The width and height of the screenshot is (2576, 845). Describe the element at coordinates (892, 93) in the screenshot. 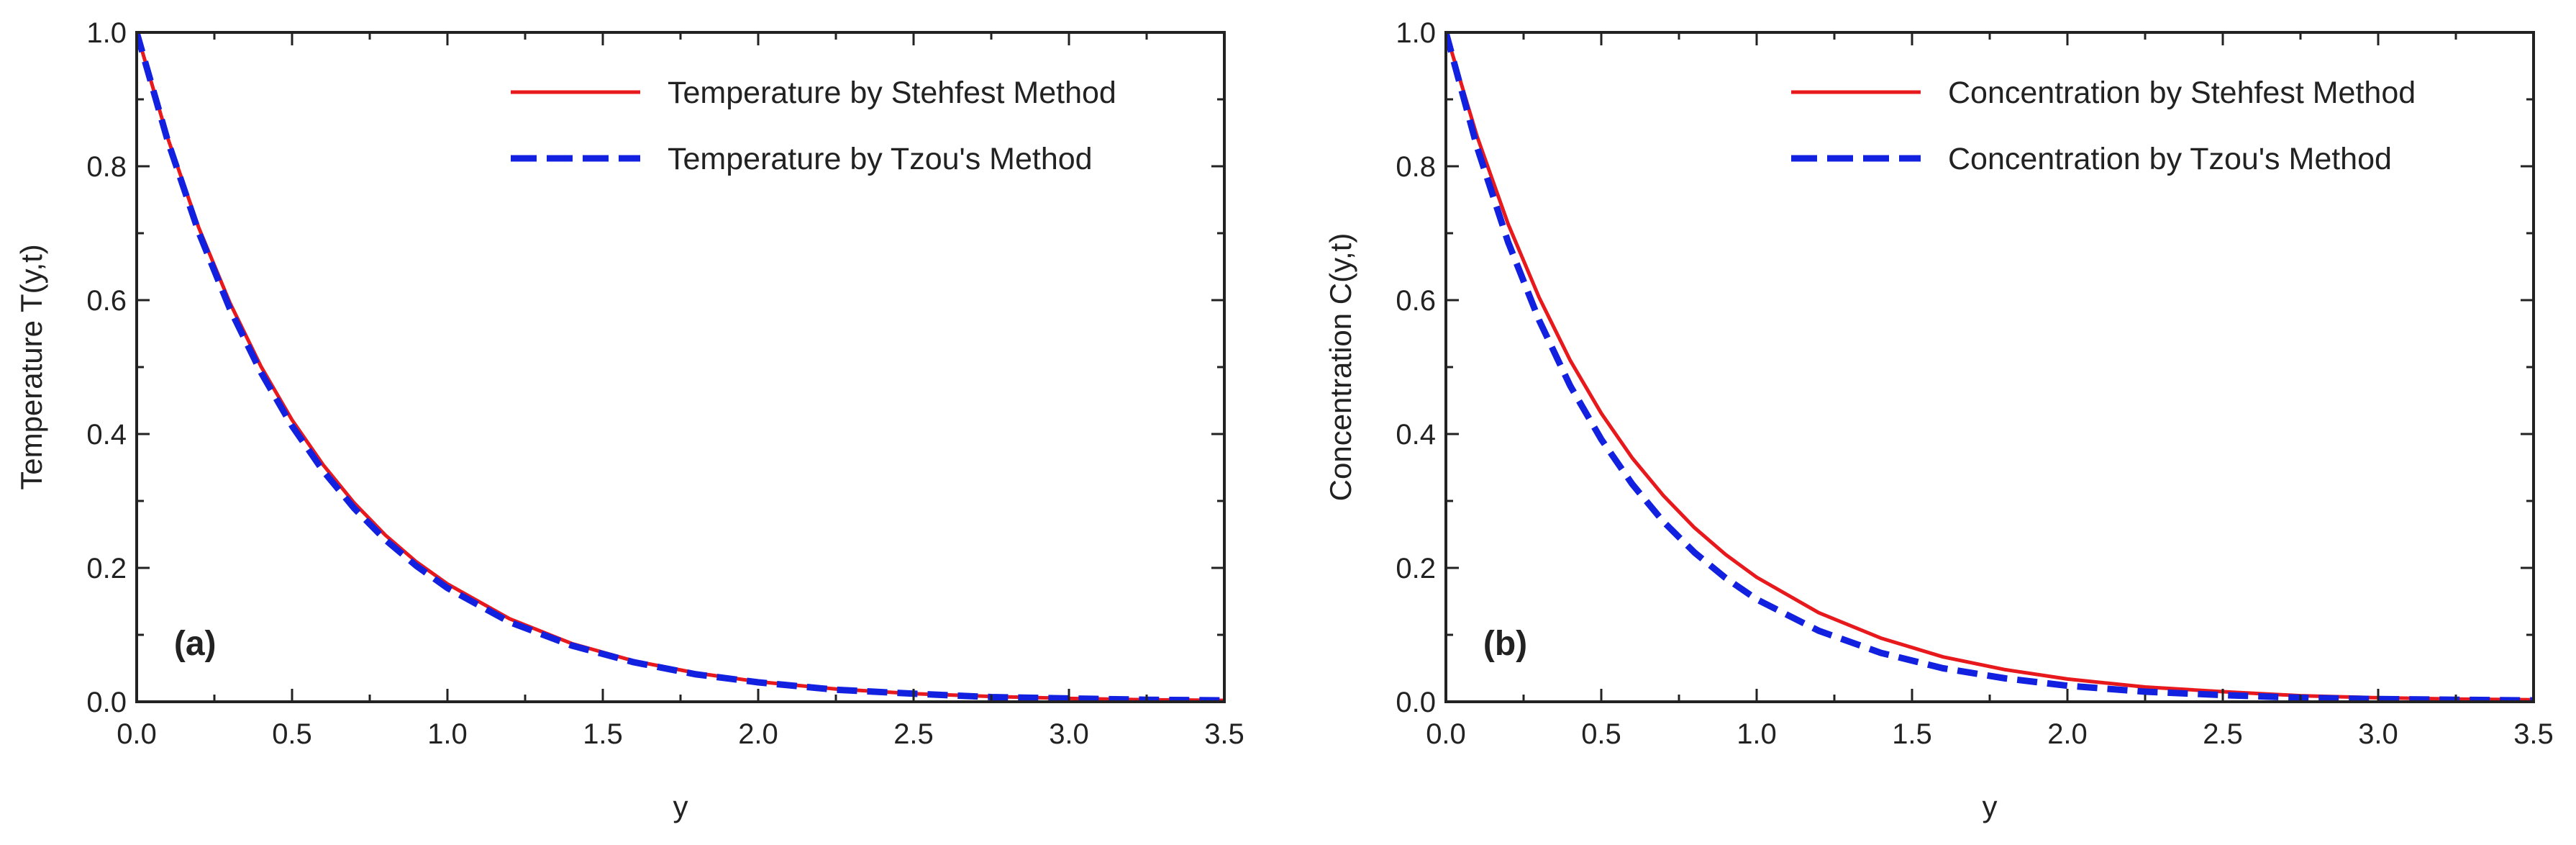

I see `legend-label: Temperature by Stehfest Method` at that location.